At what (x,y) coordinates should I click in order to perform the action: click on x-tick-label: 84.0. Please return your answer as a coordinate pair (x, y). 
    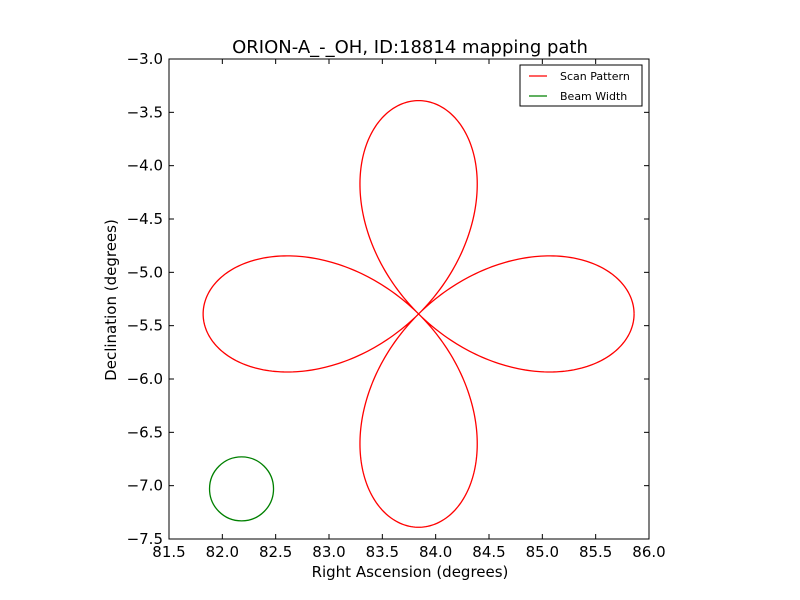
    Looking at the image, I should click on (435, 552).